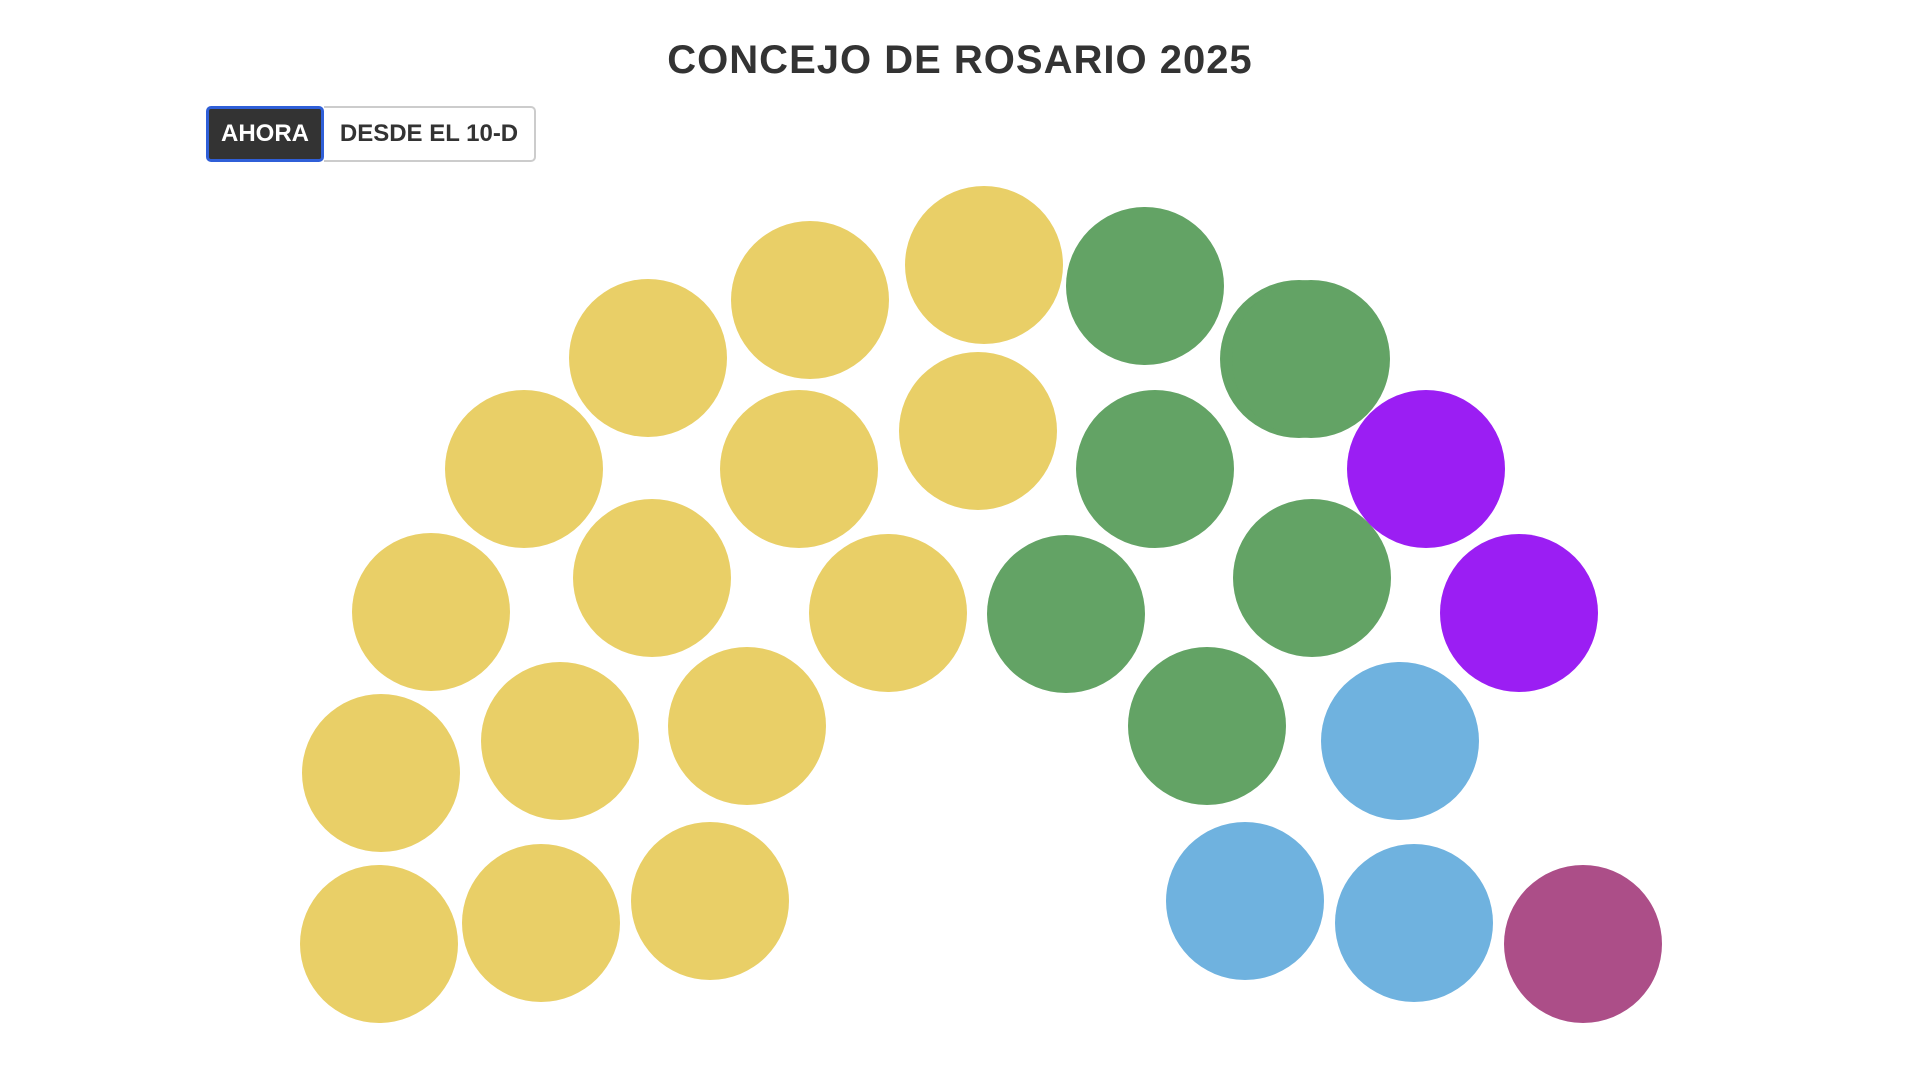 This screenshot has width=1920, height=1080. I want to click on toggle-since-10d-button: DESDE EL 10-D, so click(430, 134).